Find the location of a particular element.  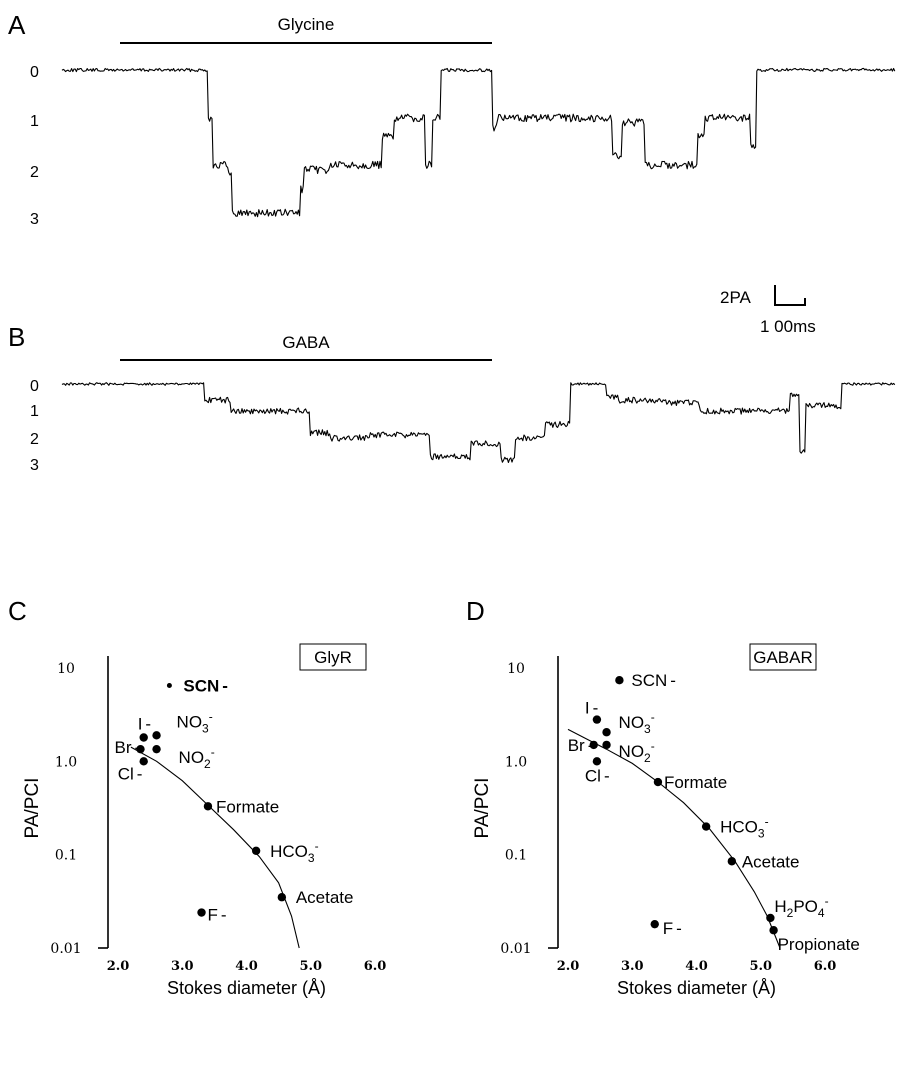

point-label-h2po4: H2PO4- is located at coordinates (801, 907).